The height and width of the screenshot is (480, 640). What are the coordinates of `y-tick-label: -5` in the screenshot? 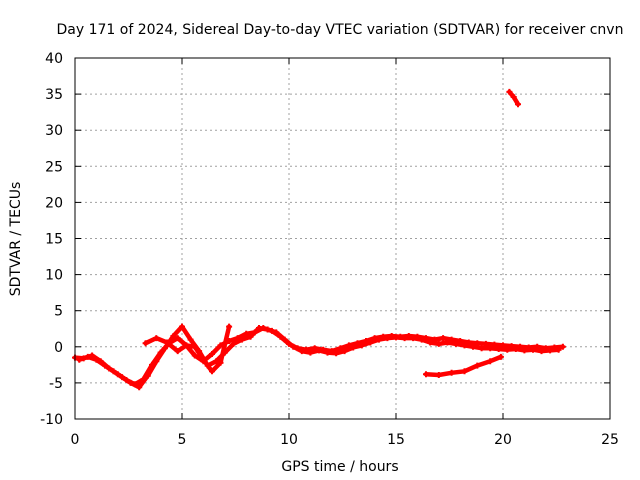 It's located at (56, 384).